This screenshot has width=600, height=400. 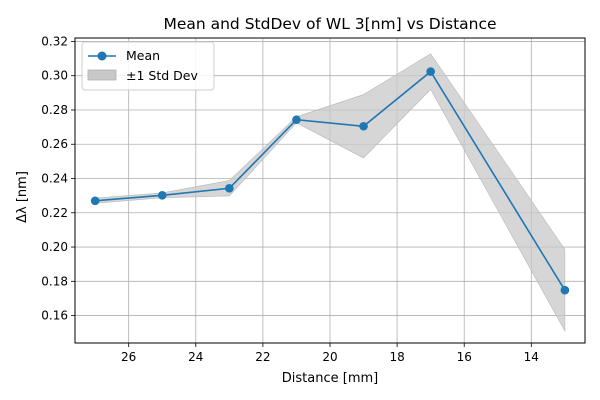 I want to click on x-tick-label: 20, so click(x=329, y=357).